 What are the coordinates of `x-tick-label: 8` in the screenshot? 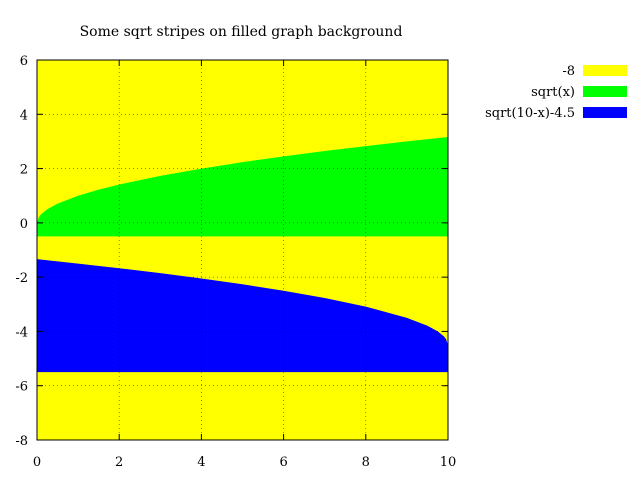 It's located at (366, 462).